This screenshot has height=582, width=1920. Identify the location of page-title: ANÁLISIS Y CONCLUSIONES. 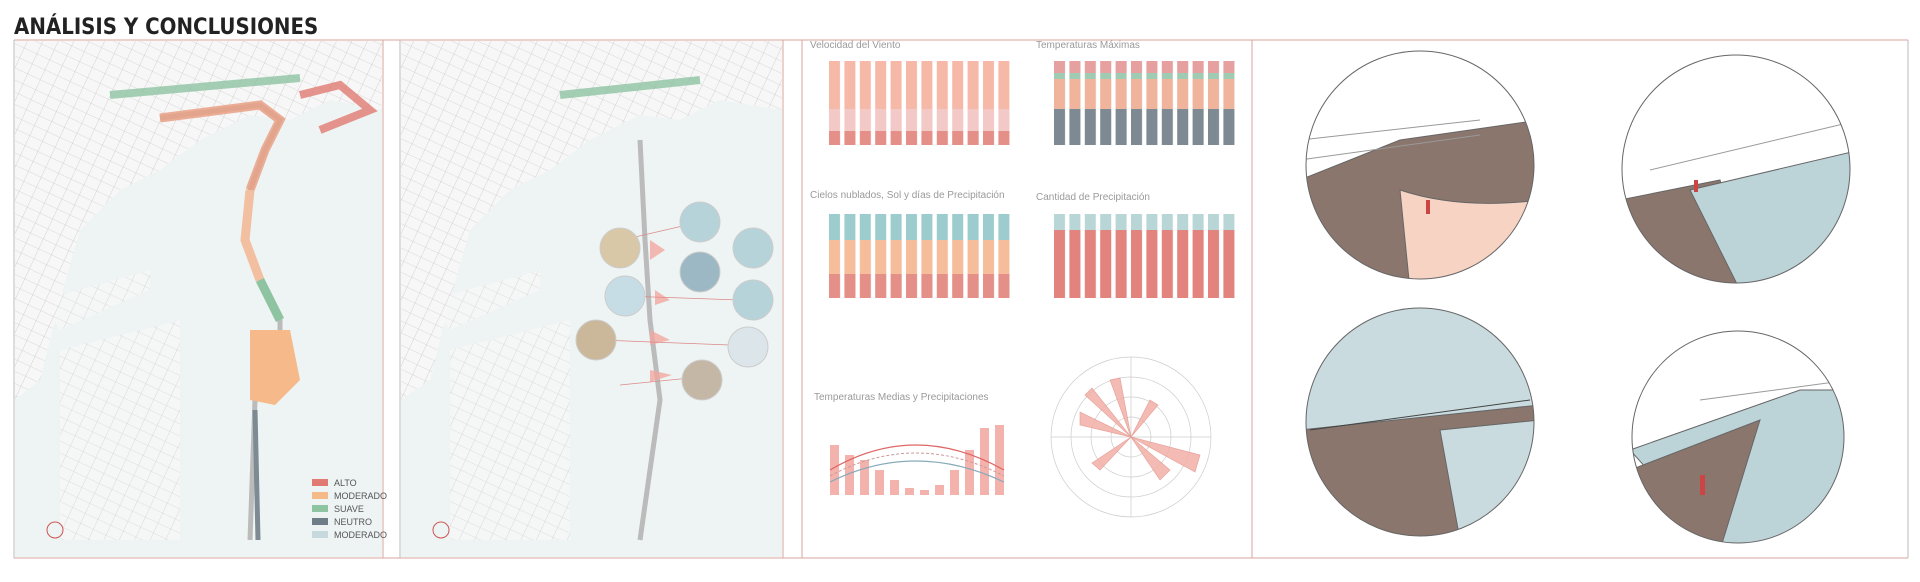
(166, 27).